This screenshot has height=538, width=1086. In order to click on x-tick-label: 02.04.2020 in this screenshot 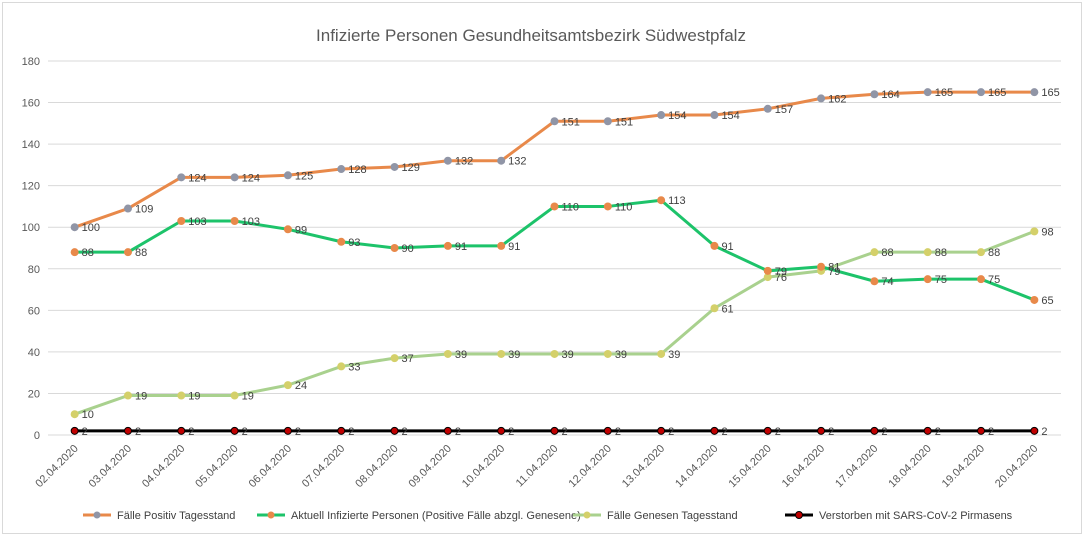, I will do `click(56, 466)`.